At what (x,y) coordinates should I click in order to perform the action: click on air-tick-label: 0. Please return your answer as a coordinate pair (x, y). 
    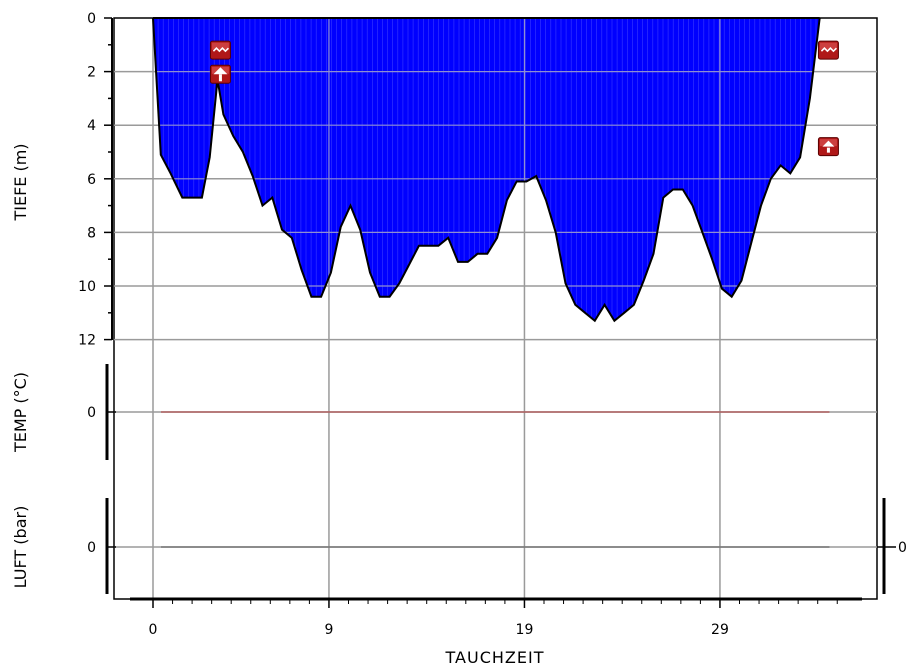
    Looking at the image, I should click on (91, 548).